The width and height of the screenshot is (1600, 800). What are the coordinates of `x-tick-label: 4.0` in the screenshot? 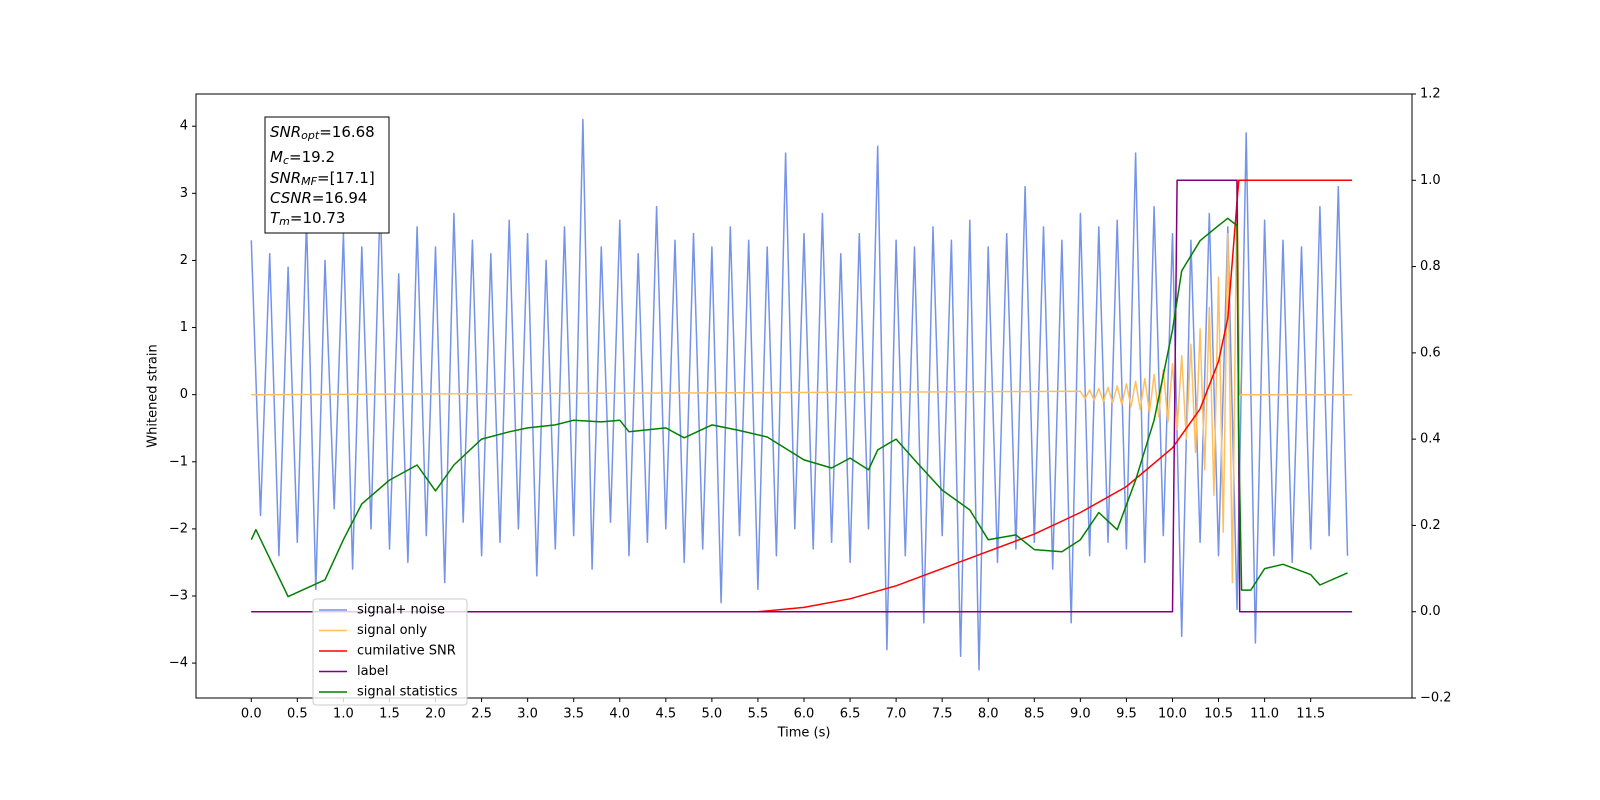 It's located at (619, 714).